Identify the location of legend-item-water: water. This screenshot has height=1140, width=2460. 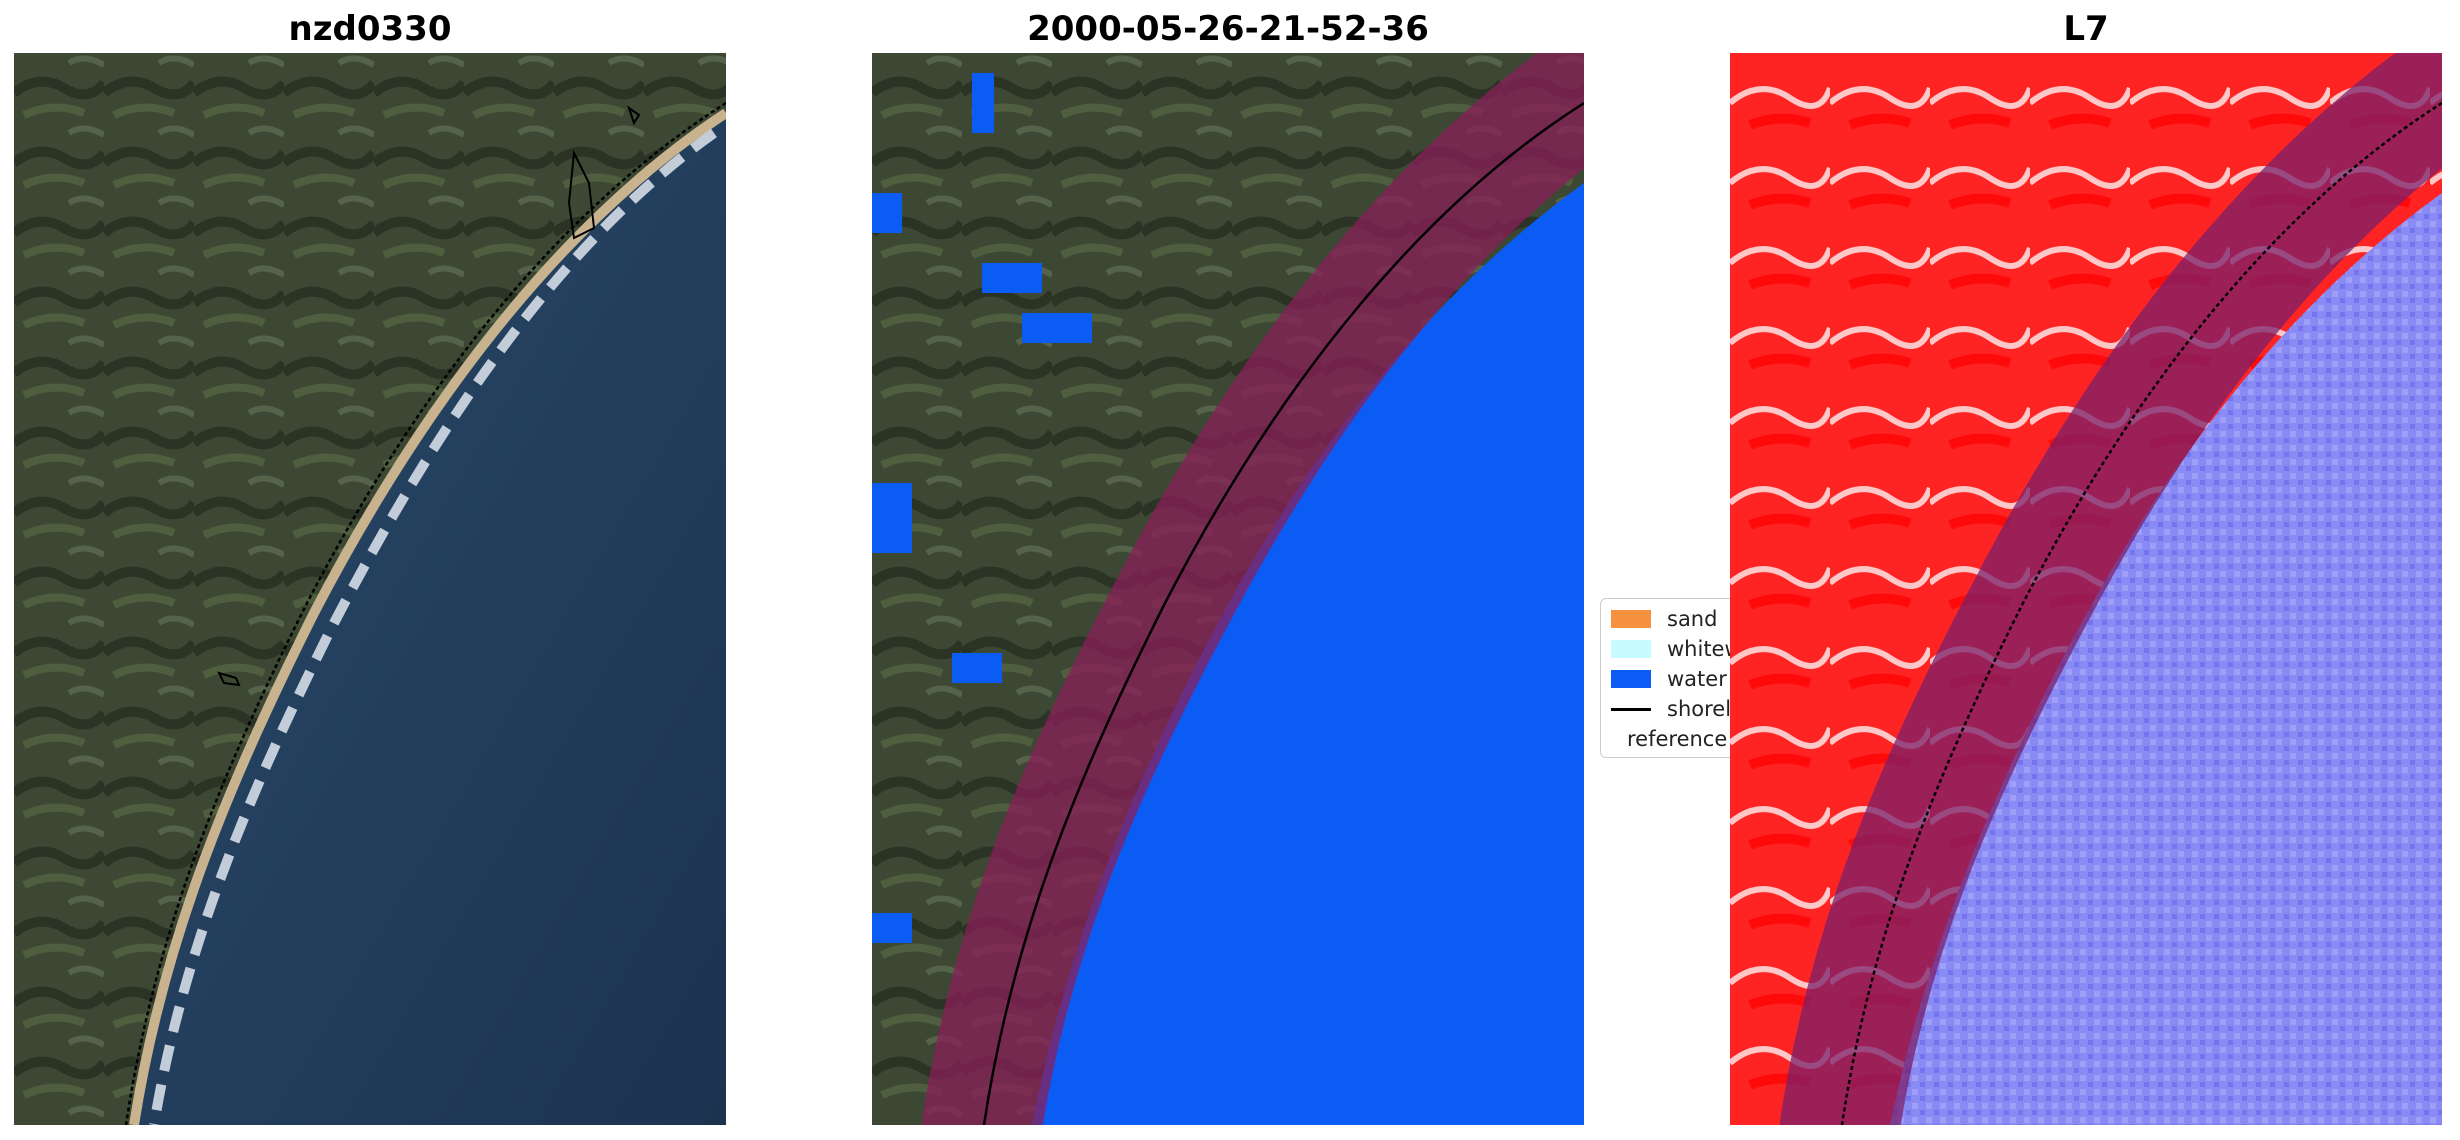
(1721, 679).